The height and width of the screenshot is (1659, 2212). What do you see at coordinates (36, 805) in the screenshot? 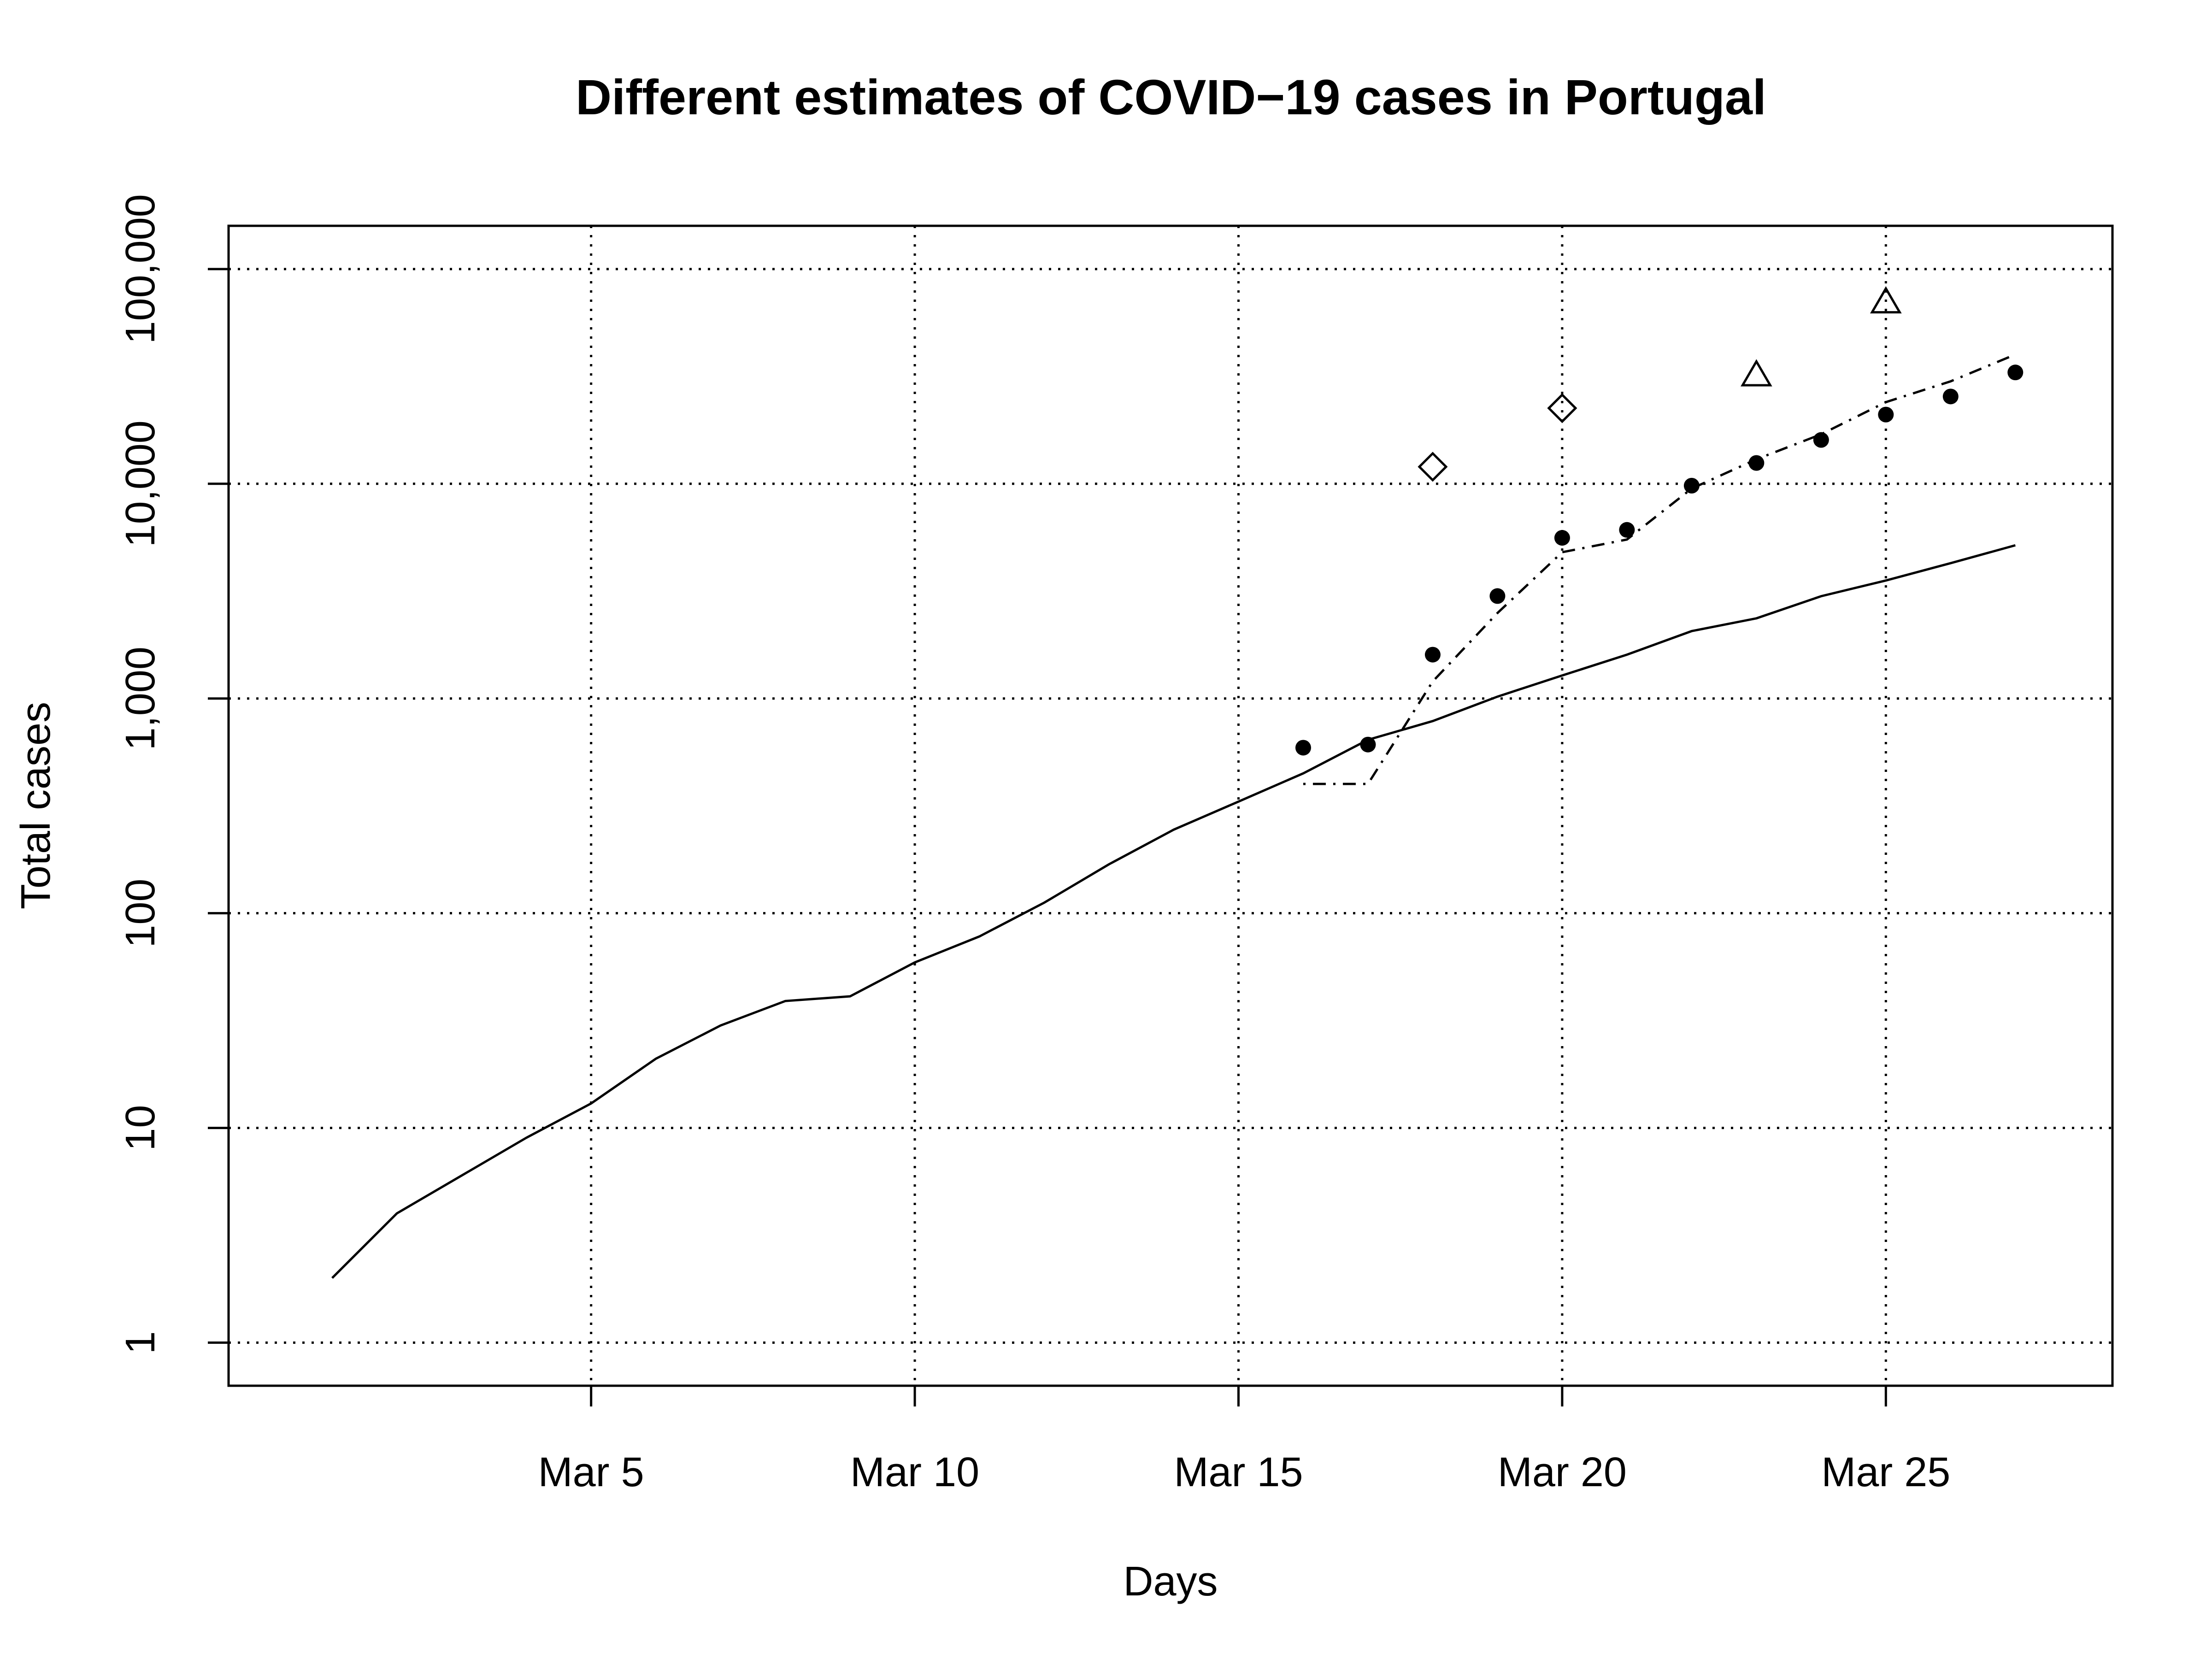
I see `y-axis-label: Total cases` at bounding box center [36, 805].